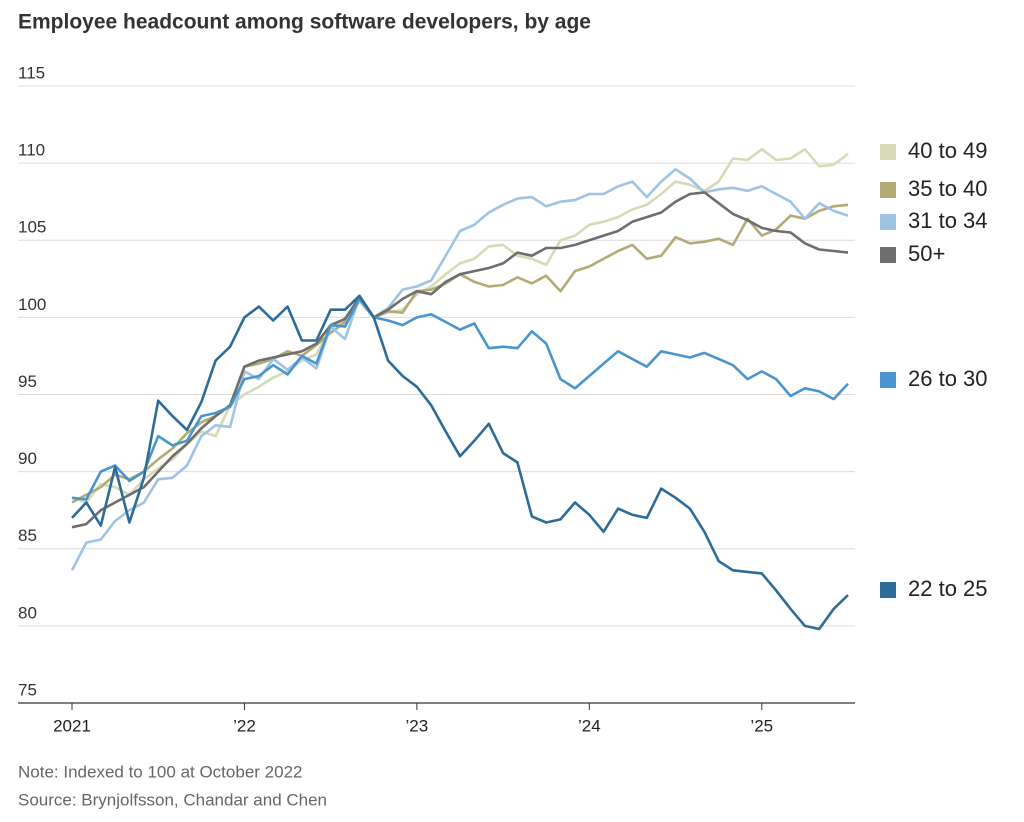  I want to click on y-tick-label: 90, so click(27, 458).